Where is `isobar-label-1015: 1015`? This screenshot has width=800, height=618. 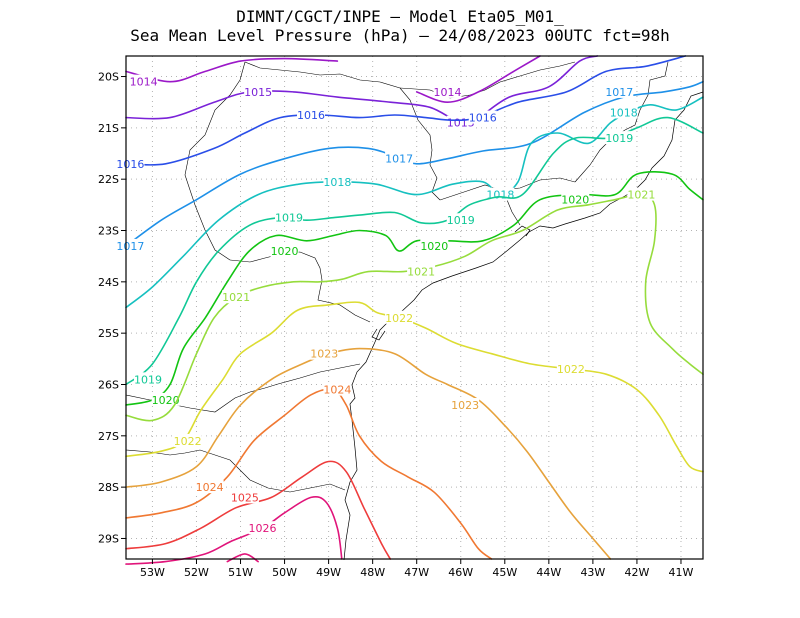
isobar-label-1015: 1015 is located at coordinates (258, 92).